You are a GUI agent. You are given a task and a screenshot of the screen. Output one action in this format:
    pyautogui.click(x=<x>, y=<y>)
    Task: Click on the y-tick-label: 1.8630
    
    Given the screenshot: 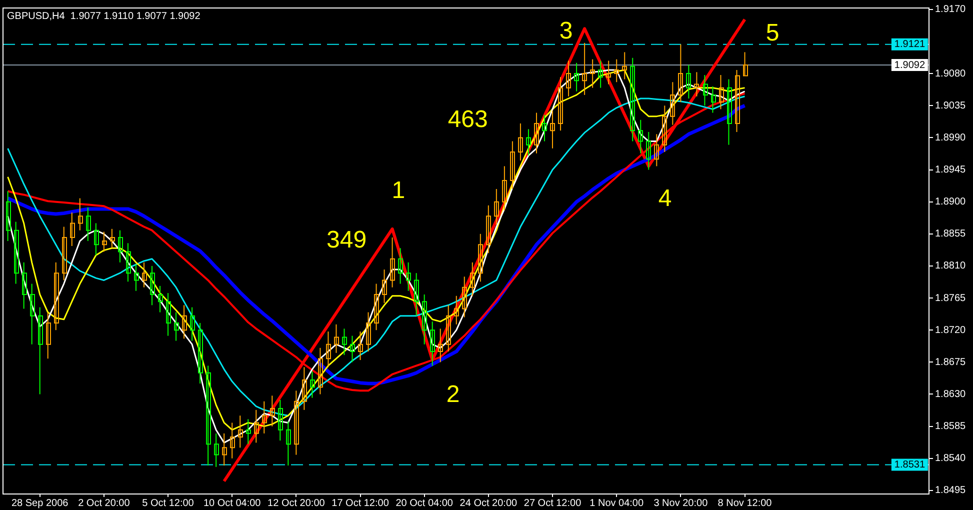 What is the action you would take?
    pyautogui.click(x=950, y=394)
    